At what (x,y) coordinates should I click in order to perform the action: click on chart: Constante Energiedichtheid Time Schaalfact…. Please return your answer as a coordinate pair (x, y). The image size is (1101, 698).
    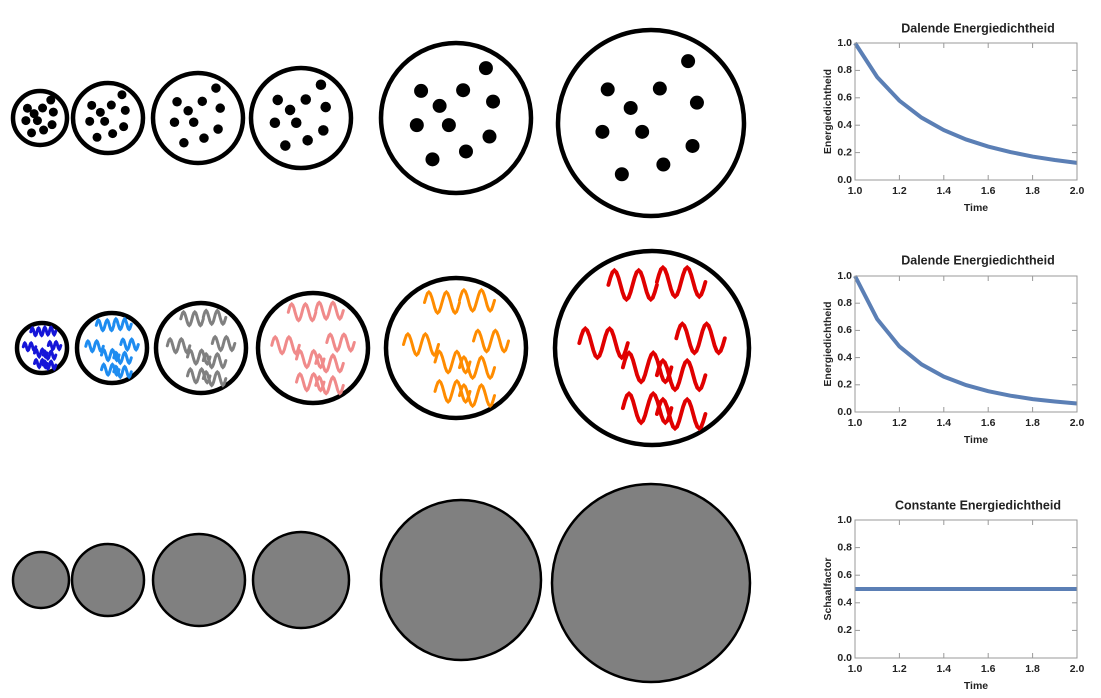
    Looking at the image, I should click on (953, 594).